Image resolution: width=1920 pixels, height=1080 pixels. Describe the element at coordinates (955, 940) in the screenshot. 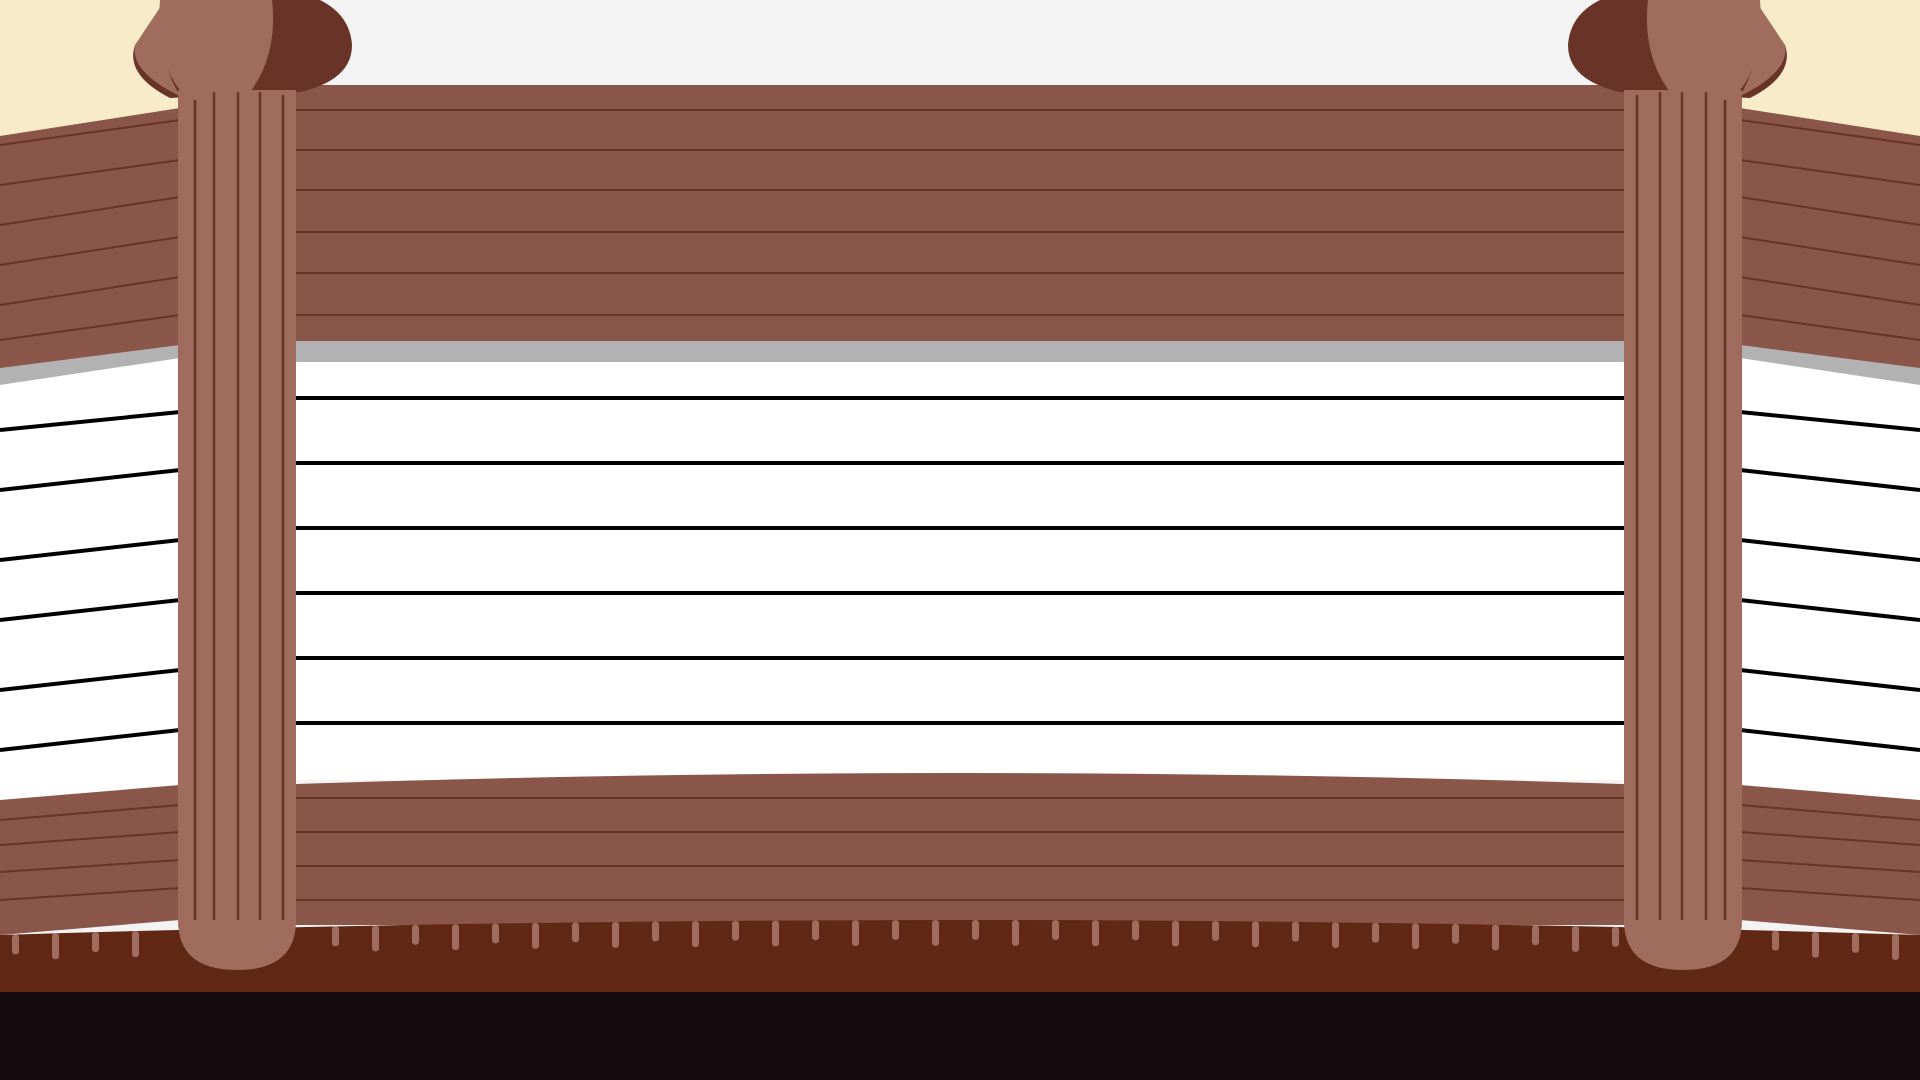

I see `ground-fringe` at that location.